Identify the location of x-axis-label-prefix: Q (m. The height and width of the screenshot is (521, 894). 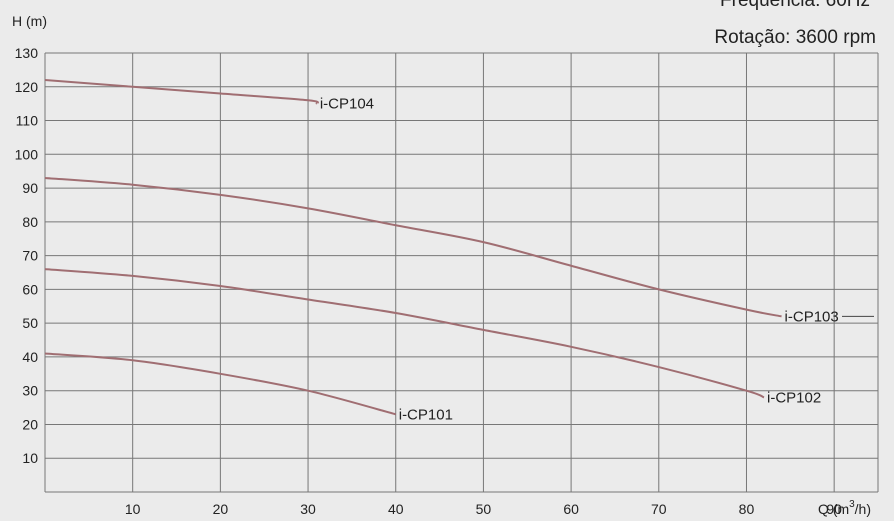
(833, 509).